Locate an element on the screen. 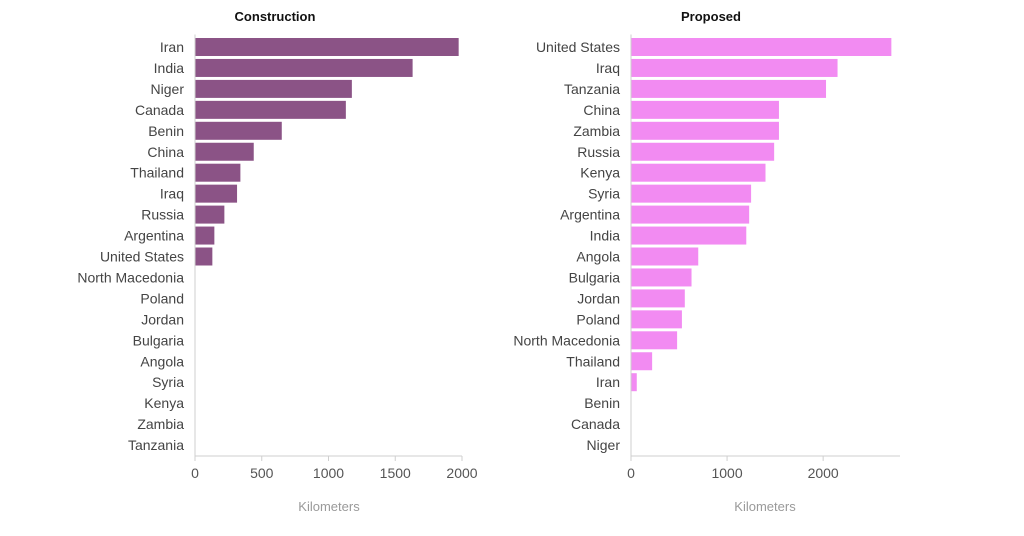 Image resolution: width=1024 pixels, height=536 pixels. bar-niger is located at coordinates (273, 88).